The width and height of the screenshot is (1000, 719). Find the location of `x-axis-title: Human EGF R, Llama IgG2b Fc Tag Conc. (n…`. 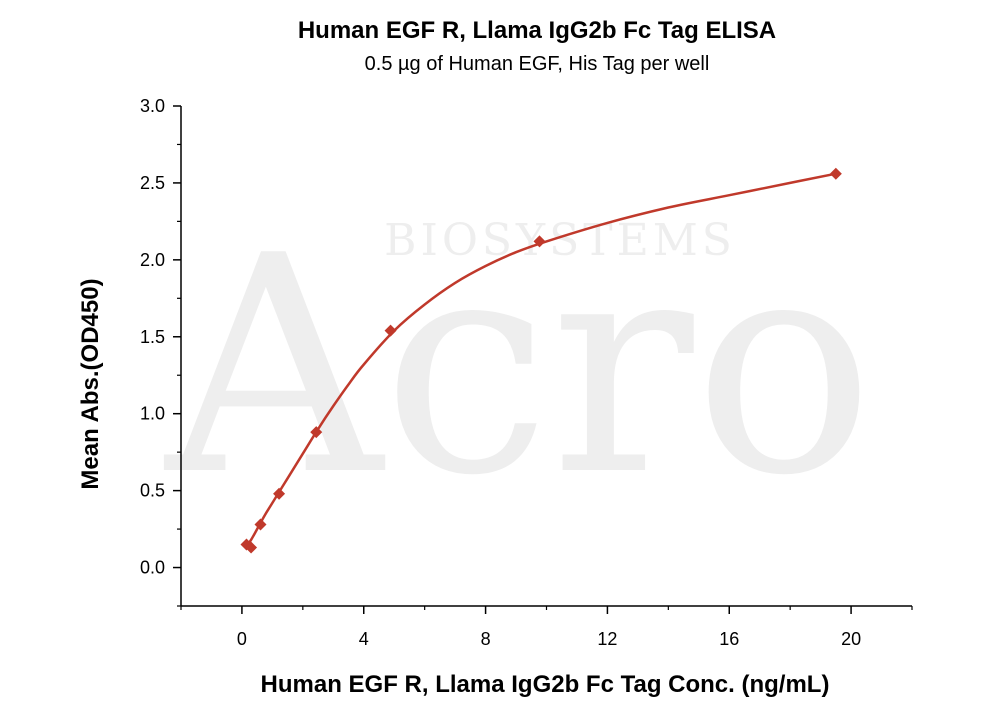

x-axis-title: Human EGF R, Llama IgG2b Fc Tag Conc. (n… is located at coordinates (545, 684).